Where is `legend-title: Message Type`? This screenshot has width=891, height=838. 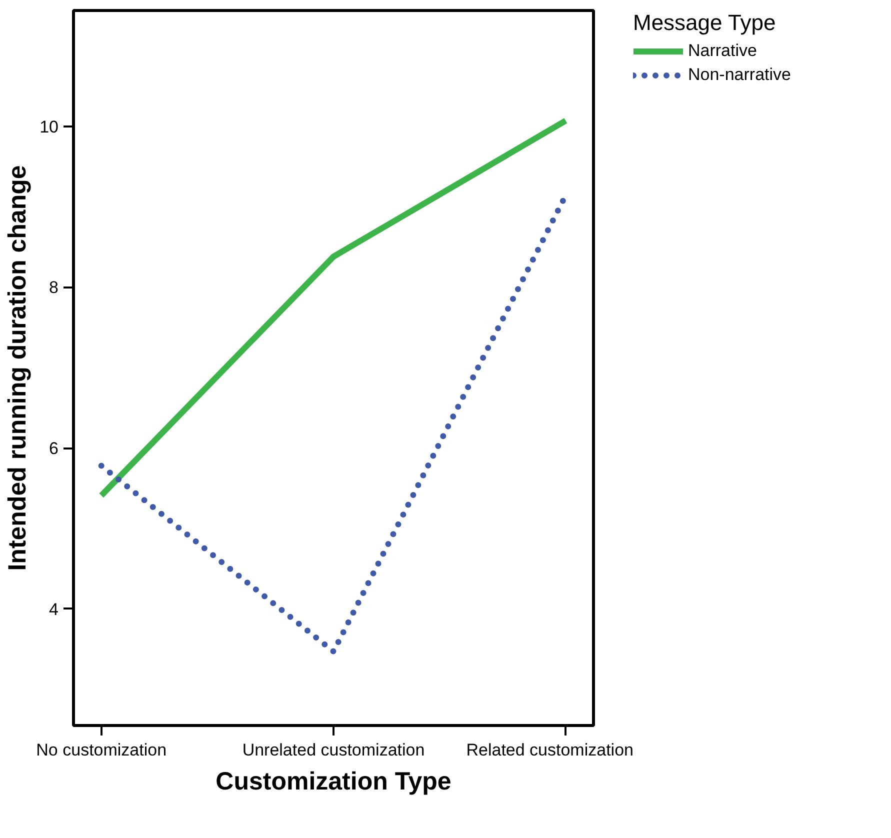
legend-title: Message Type is located at coordinates (705, 23).